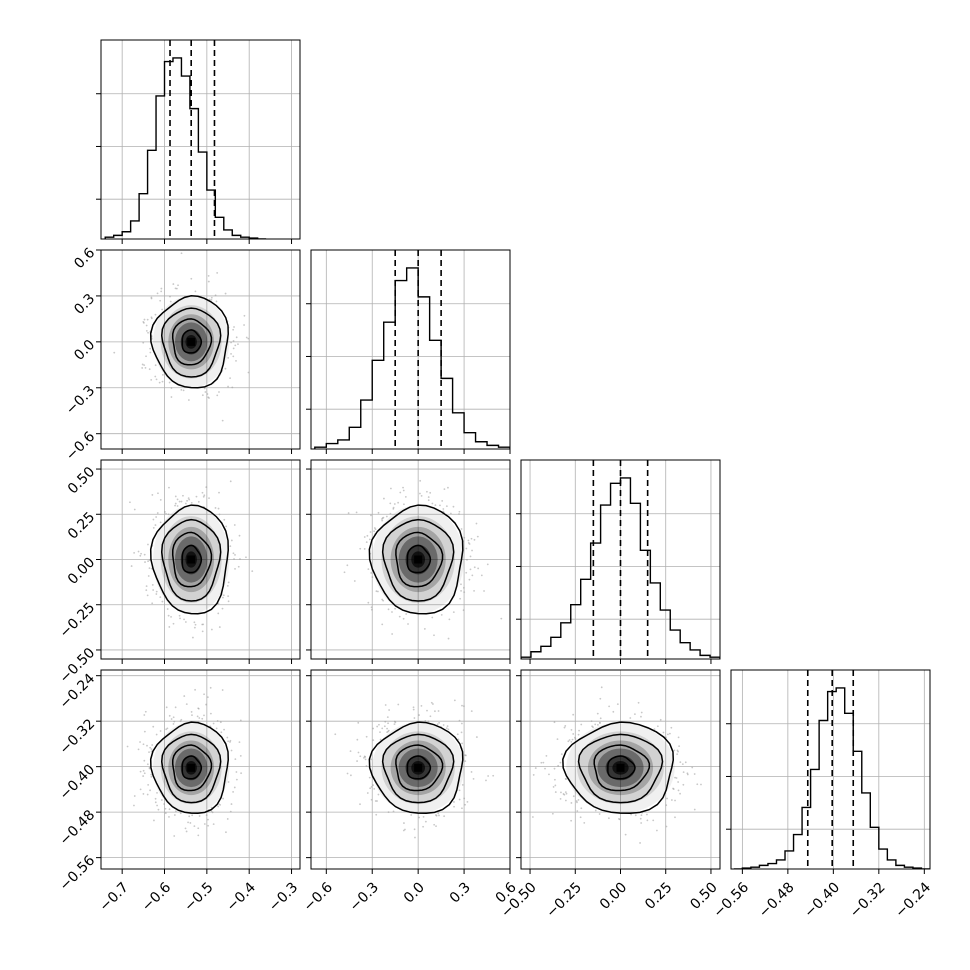 The height and width of the screenshot is (970, 970). I want to click on density-group, so click(414, 769).